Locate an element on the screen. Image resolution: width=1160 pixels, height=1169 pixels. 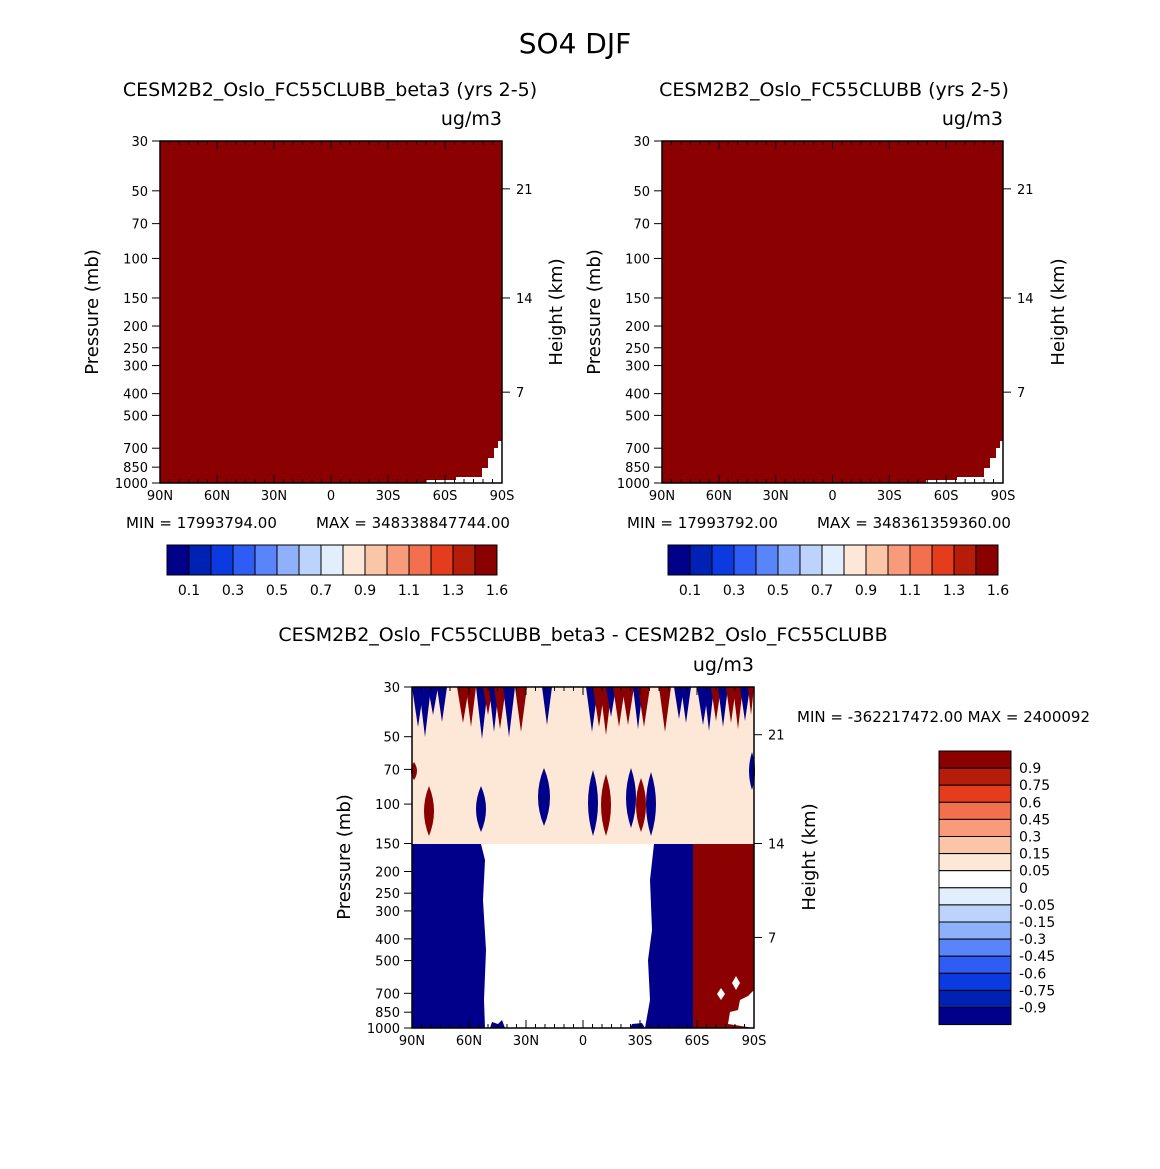
panel-base-min: MIN = 17993792.00 is located at coordinates (702, 523).